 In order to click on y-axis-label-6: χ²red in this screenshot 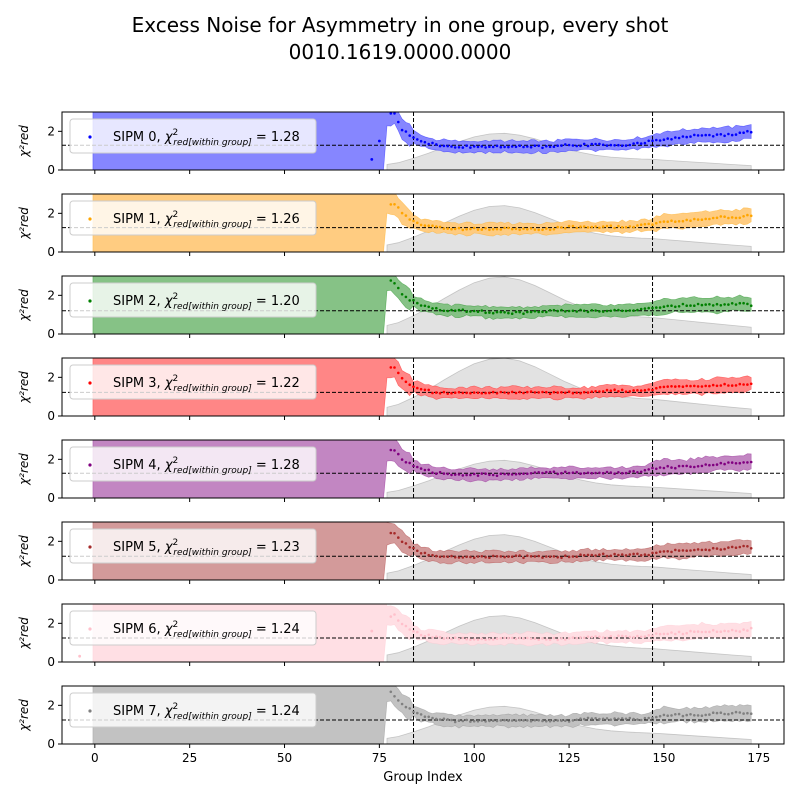, I will do `click(24, 633)`.